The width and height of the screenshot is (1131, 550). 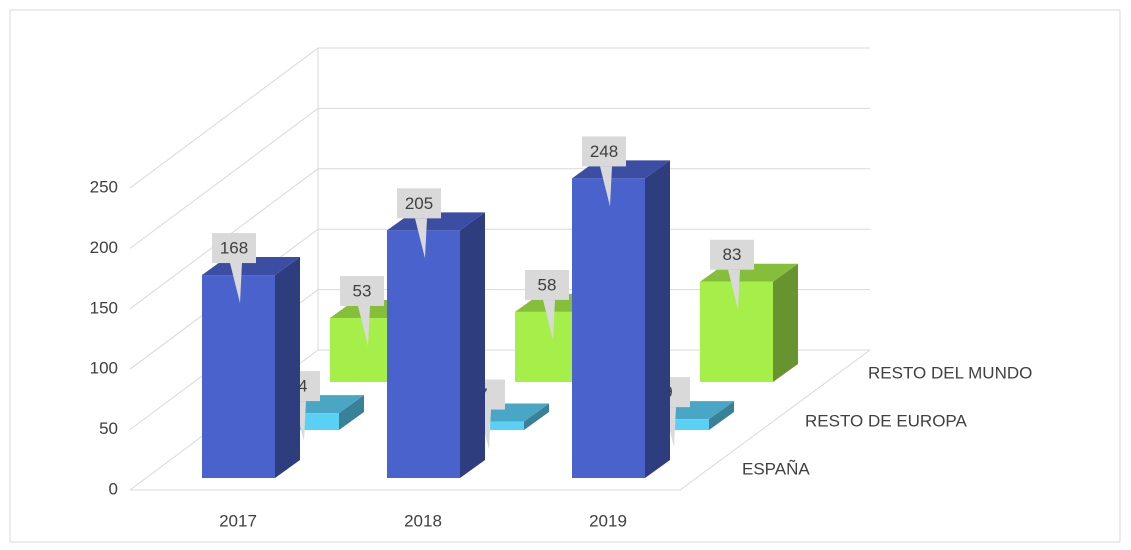 I want to click on data-label: 83, so click(x=732, y=254).